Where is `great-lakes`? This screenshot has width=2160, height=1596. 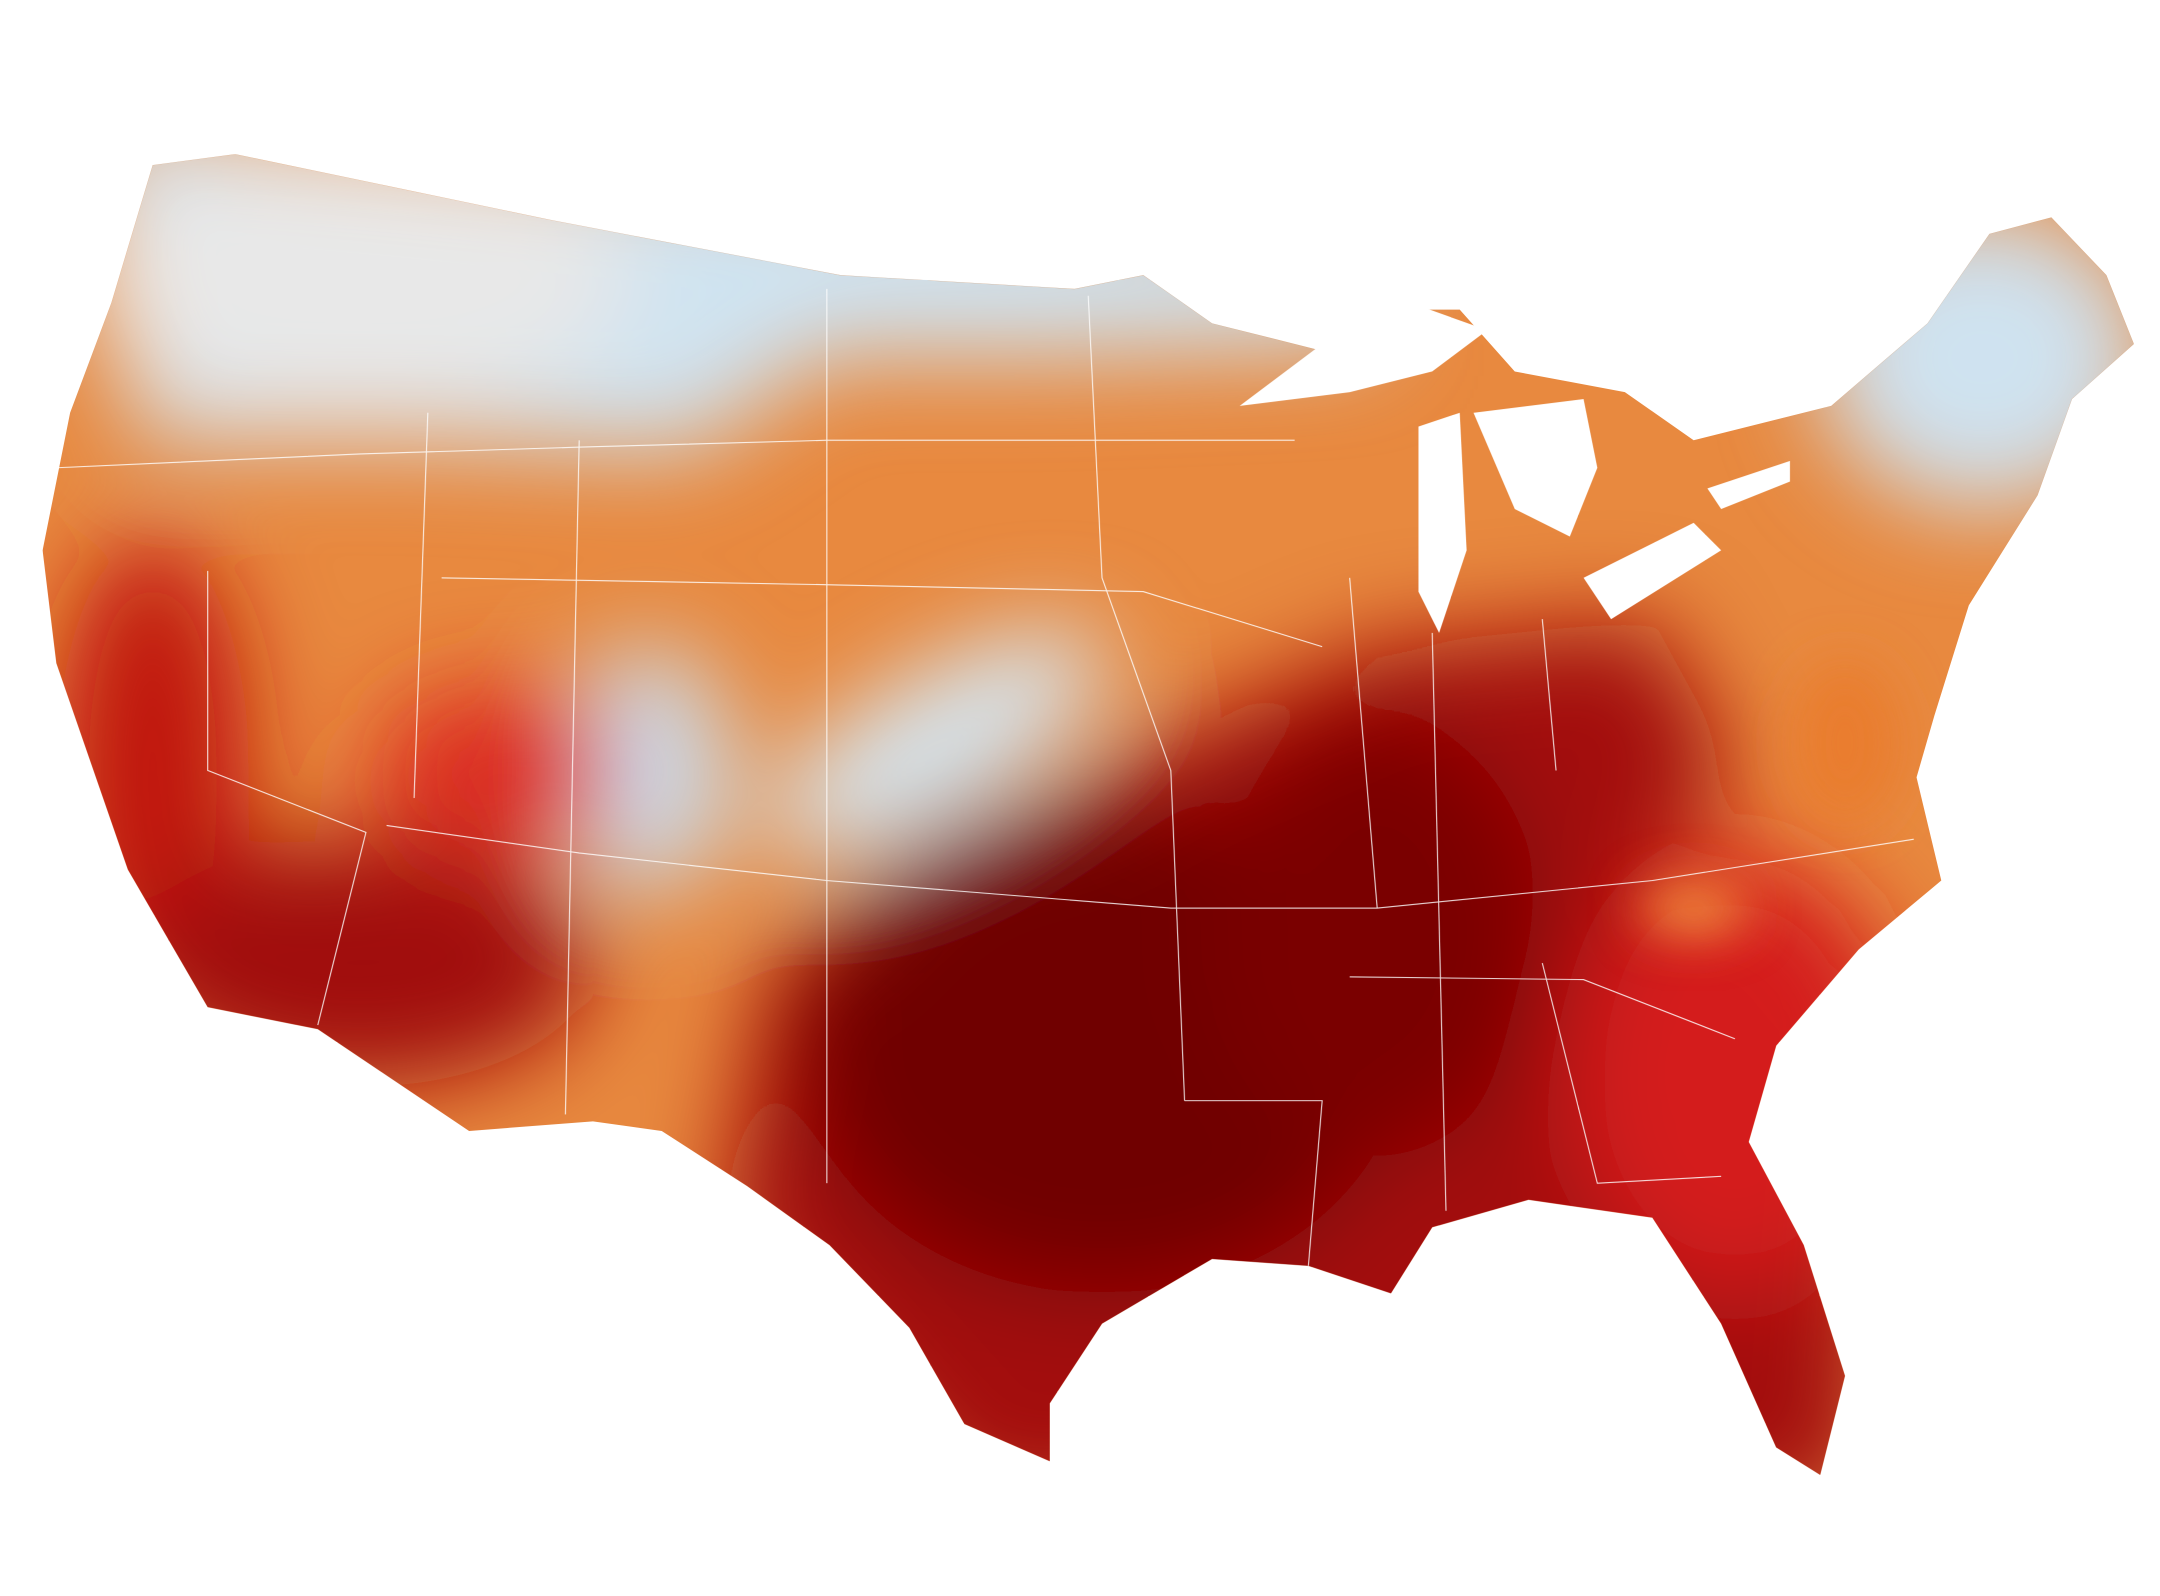
great-lakes is located at coordinates (1514, 464).